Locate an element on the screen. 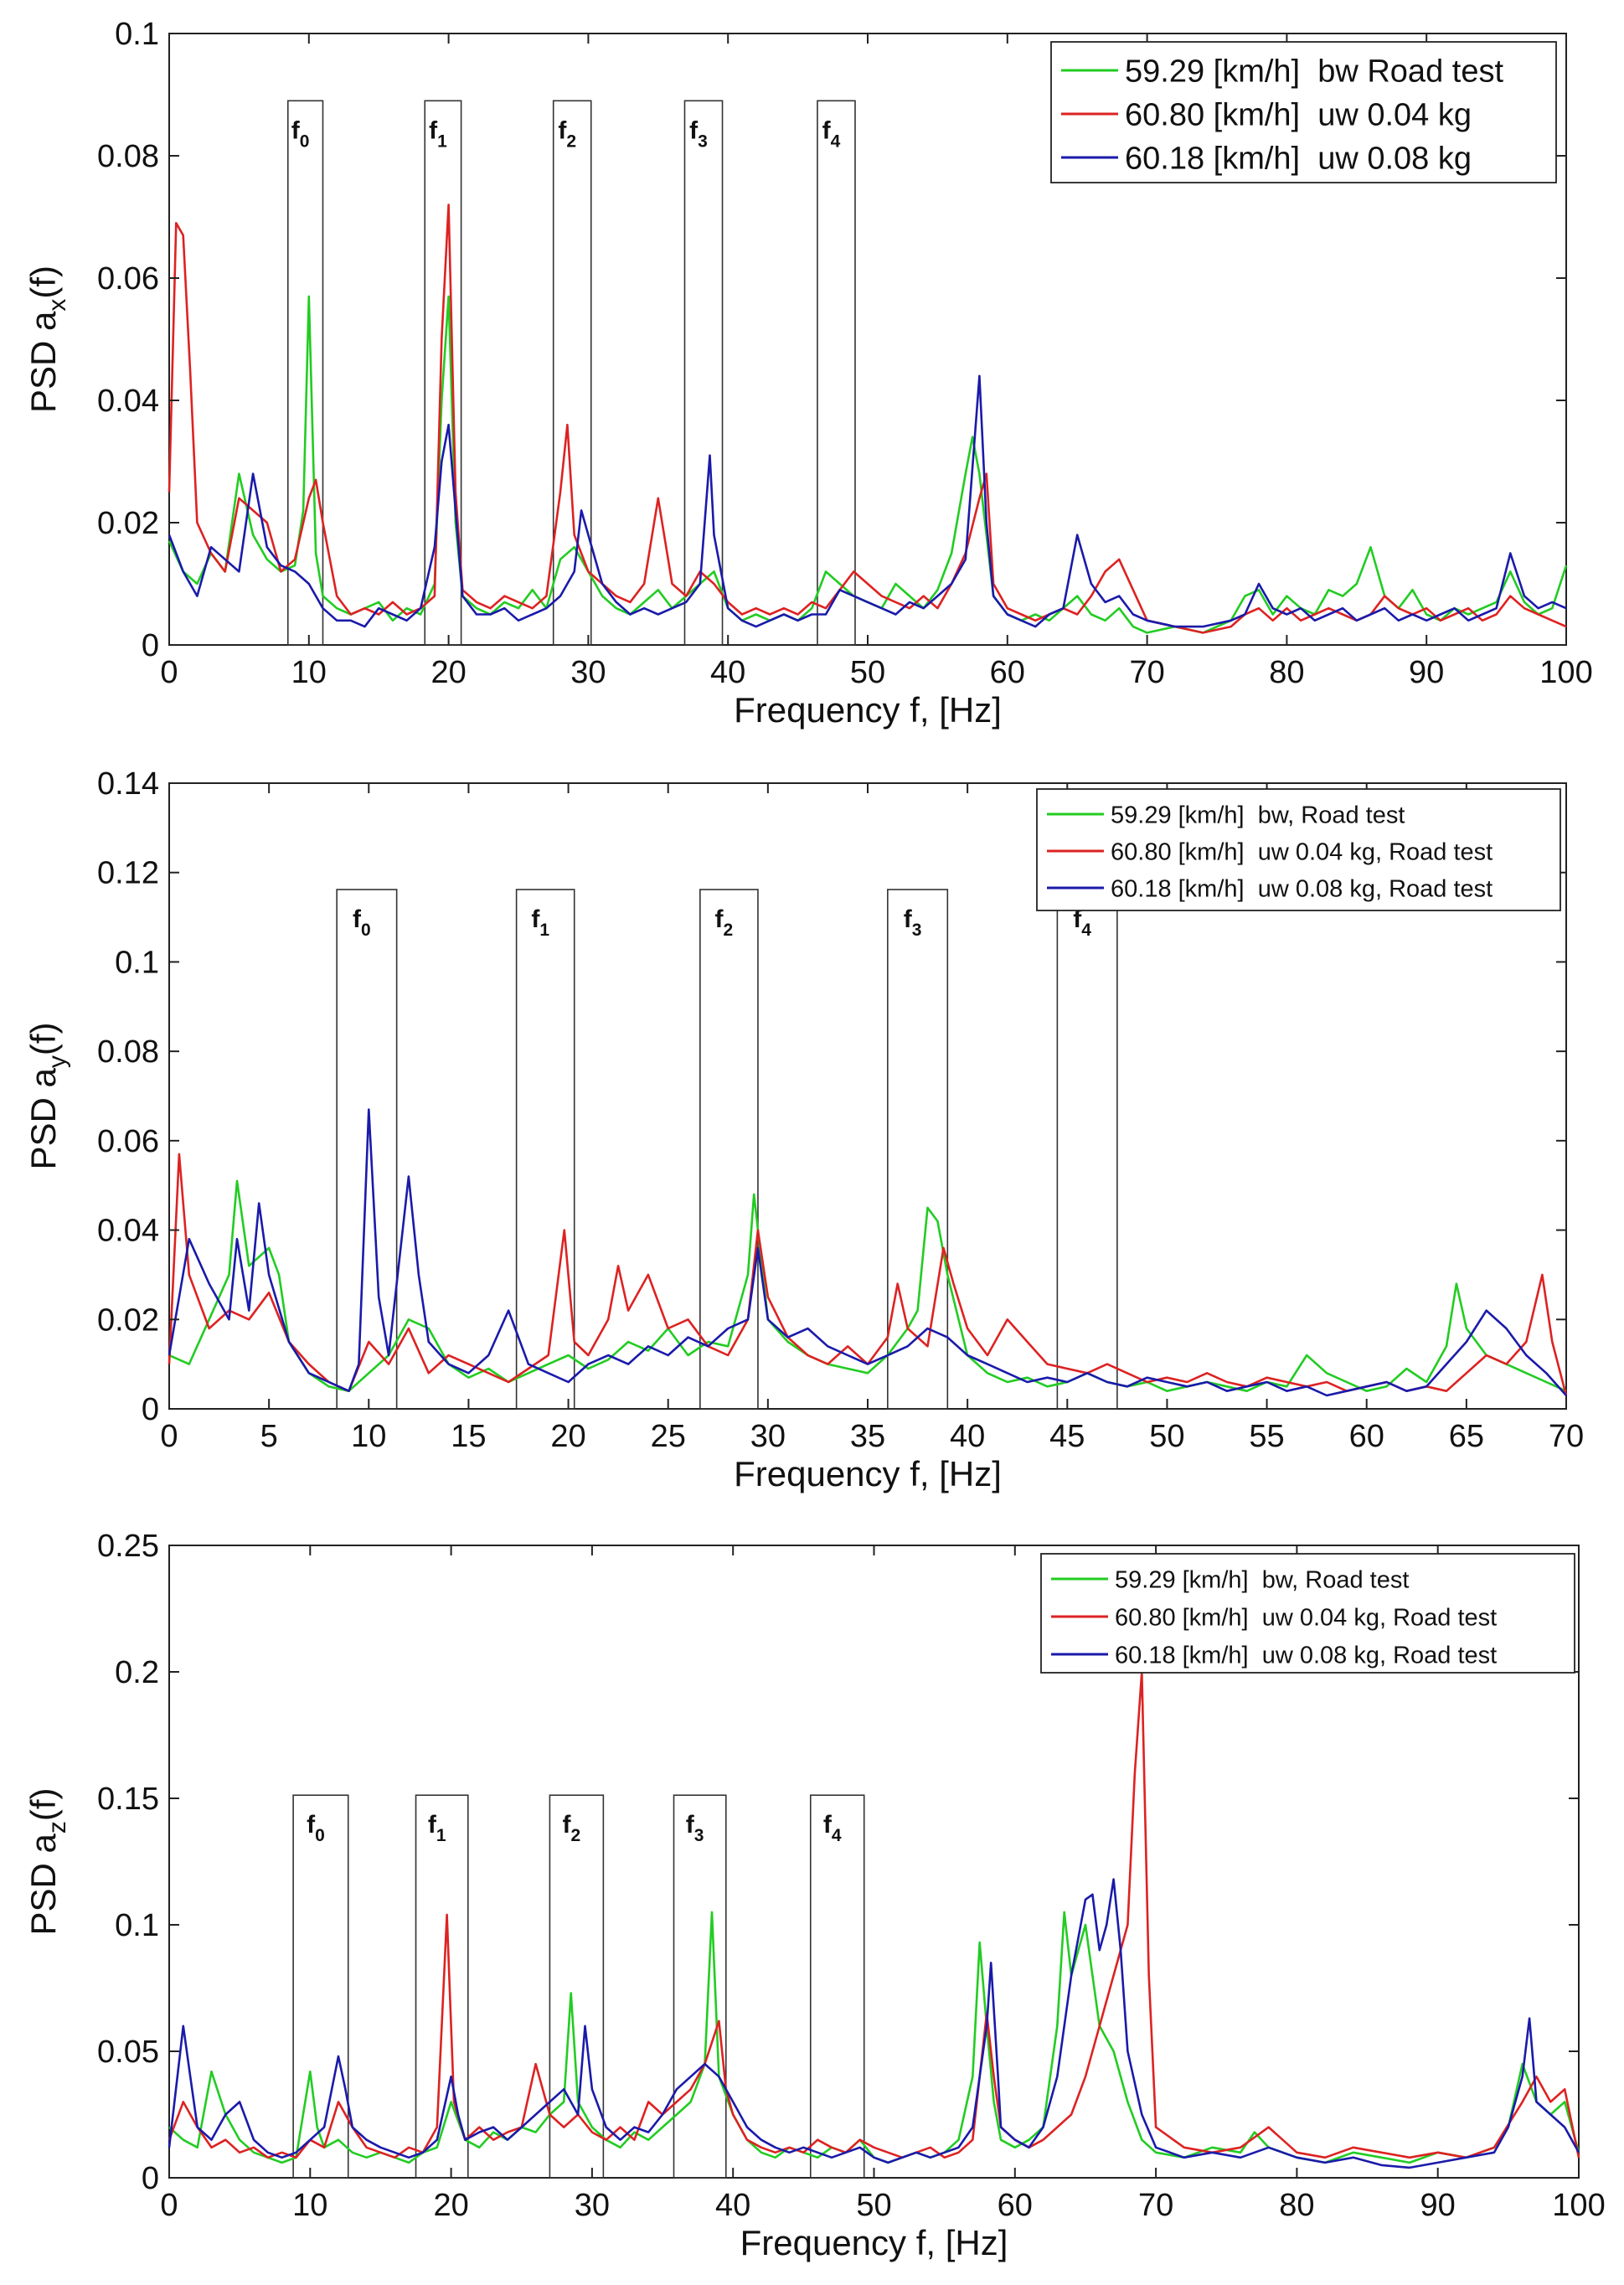 This screenshot has height=2285, width=1624. x-tick-label: 45 is located at coordinates (1067, 1437).